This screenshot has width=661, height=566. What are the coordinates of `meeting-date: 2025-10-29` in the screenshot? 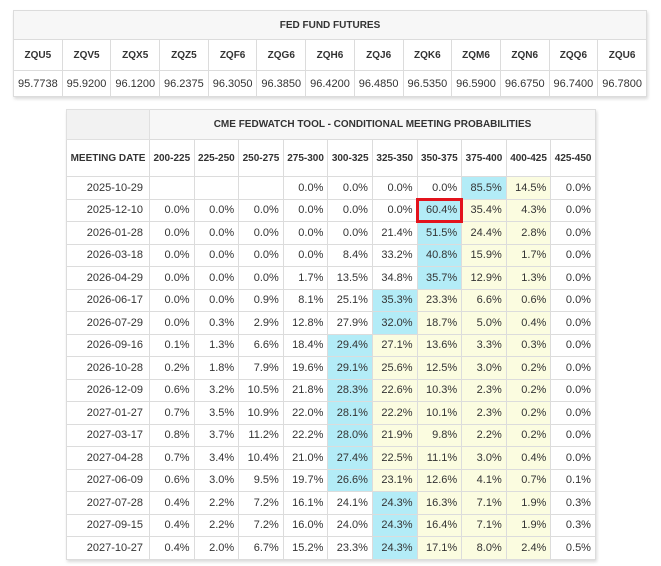 It's located at (108, 188).